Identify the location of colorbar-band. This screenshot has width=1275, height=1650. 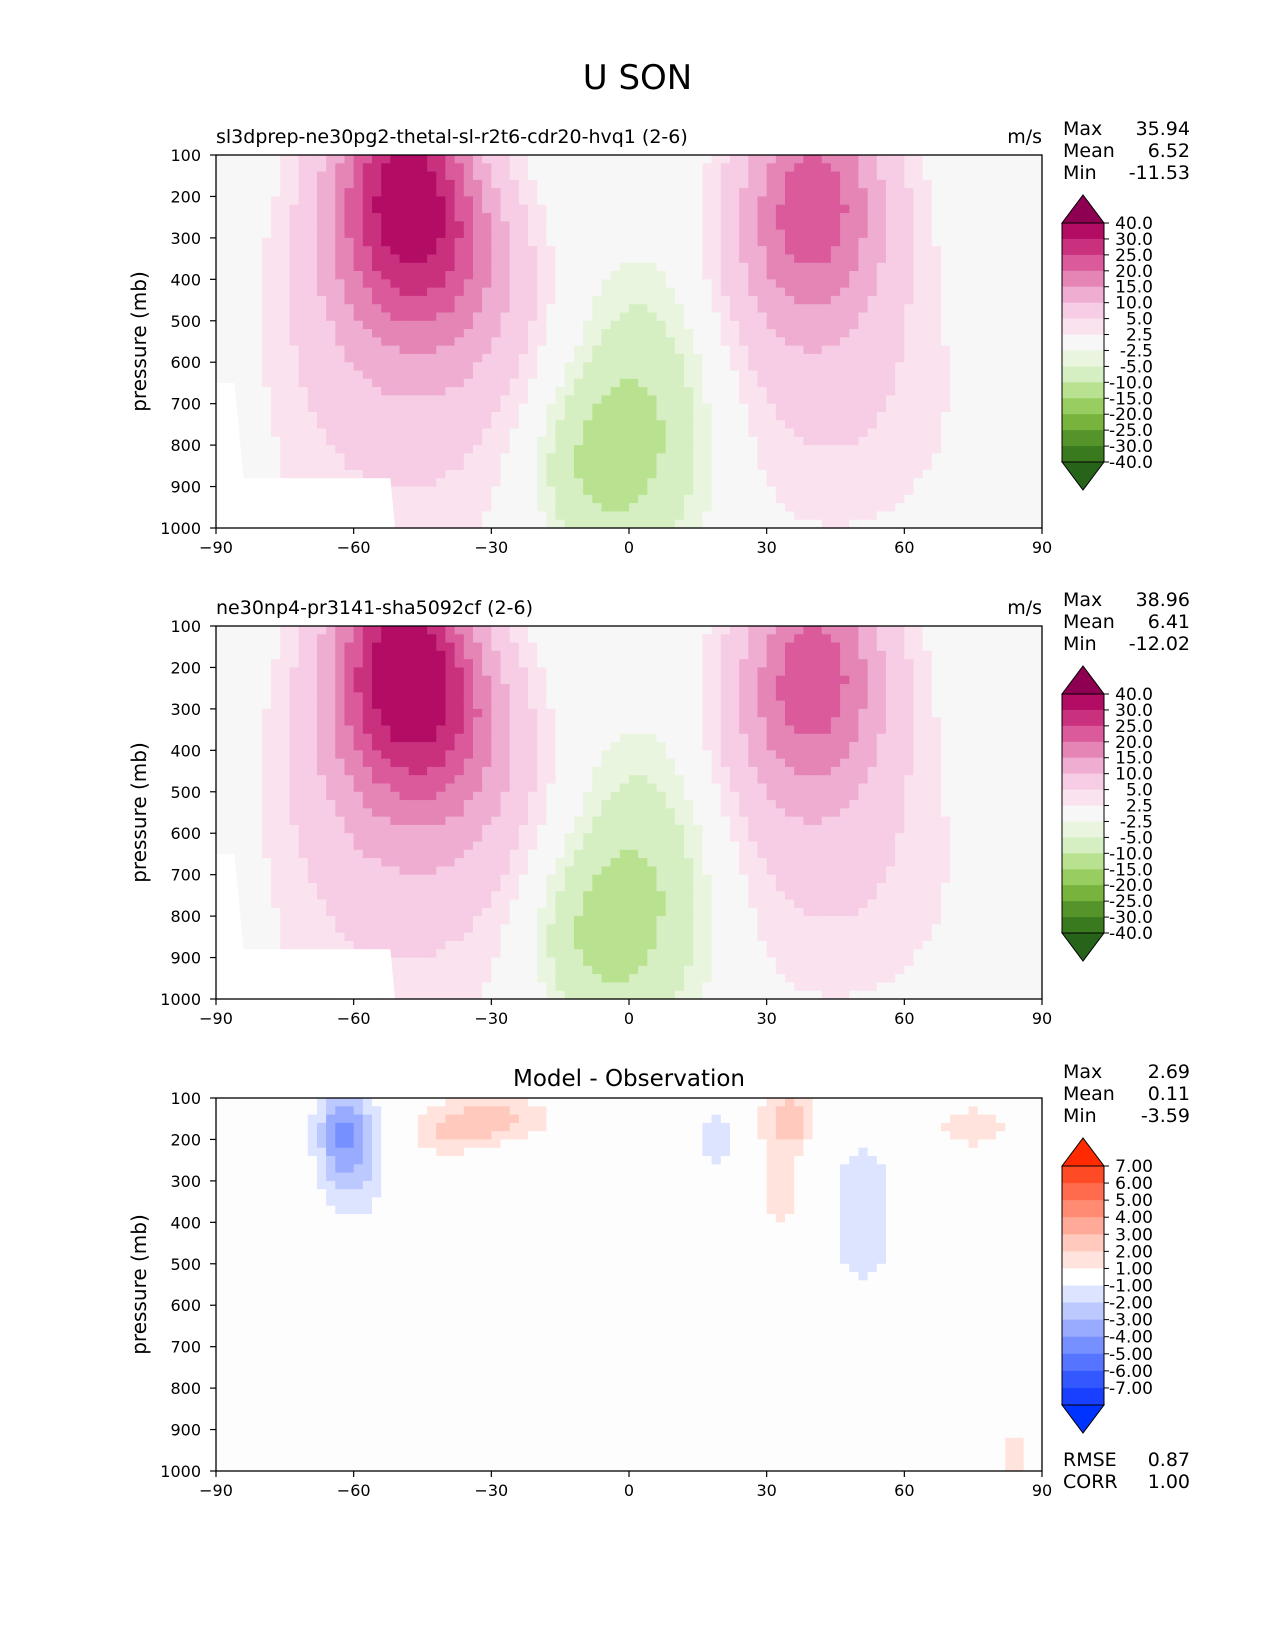
(1083, 406).